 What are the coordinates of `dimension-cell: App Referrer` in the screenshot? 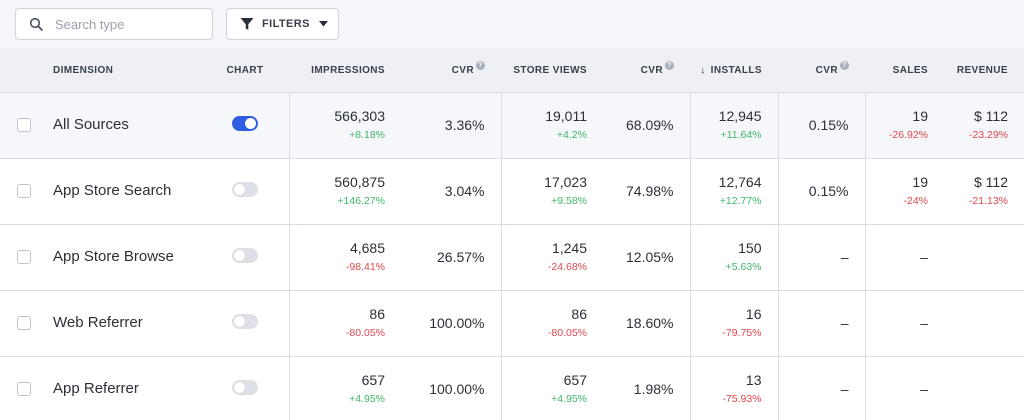 It's located at (100, 388).